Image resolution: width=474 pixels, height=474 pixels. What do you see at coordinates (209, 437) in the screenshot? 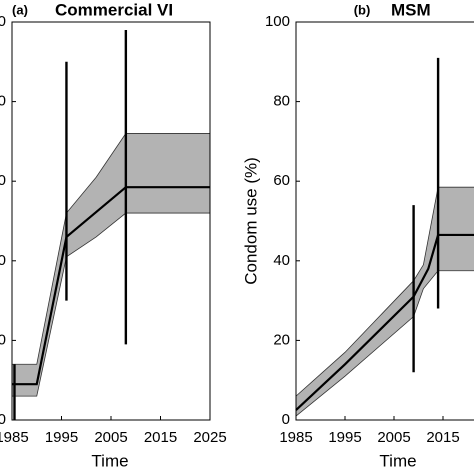
I see `x-tick-label: 2025` at bounding box center [209, 437].